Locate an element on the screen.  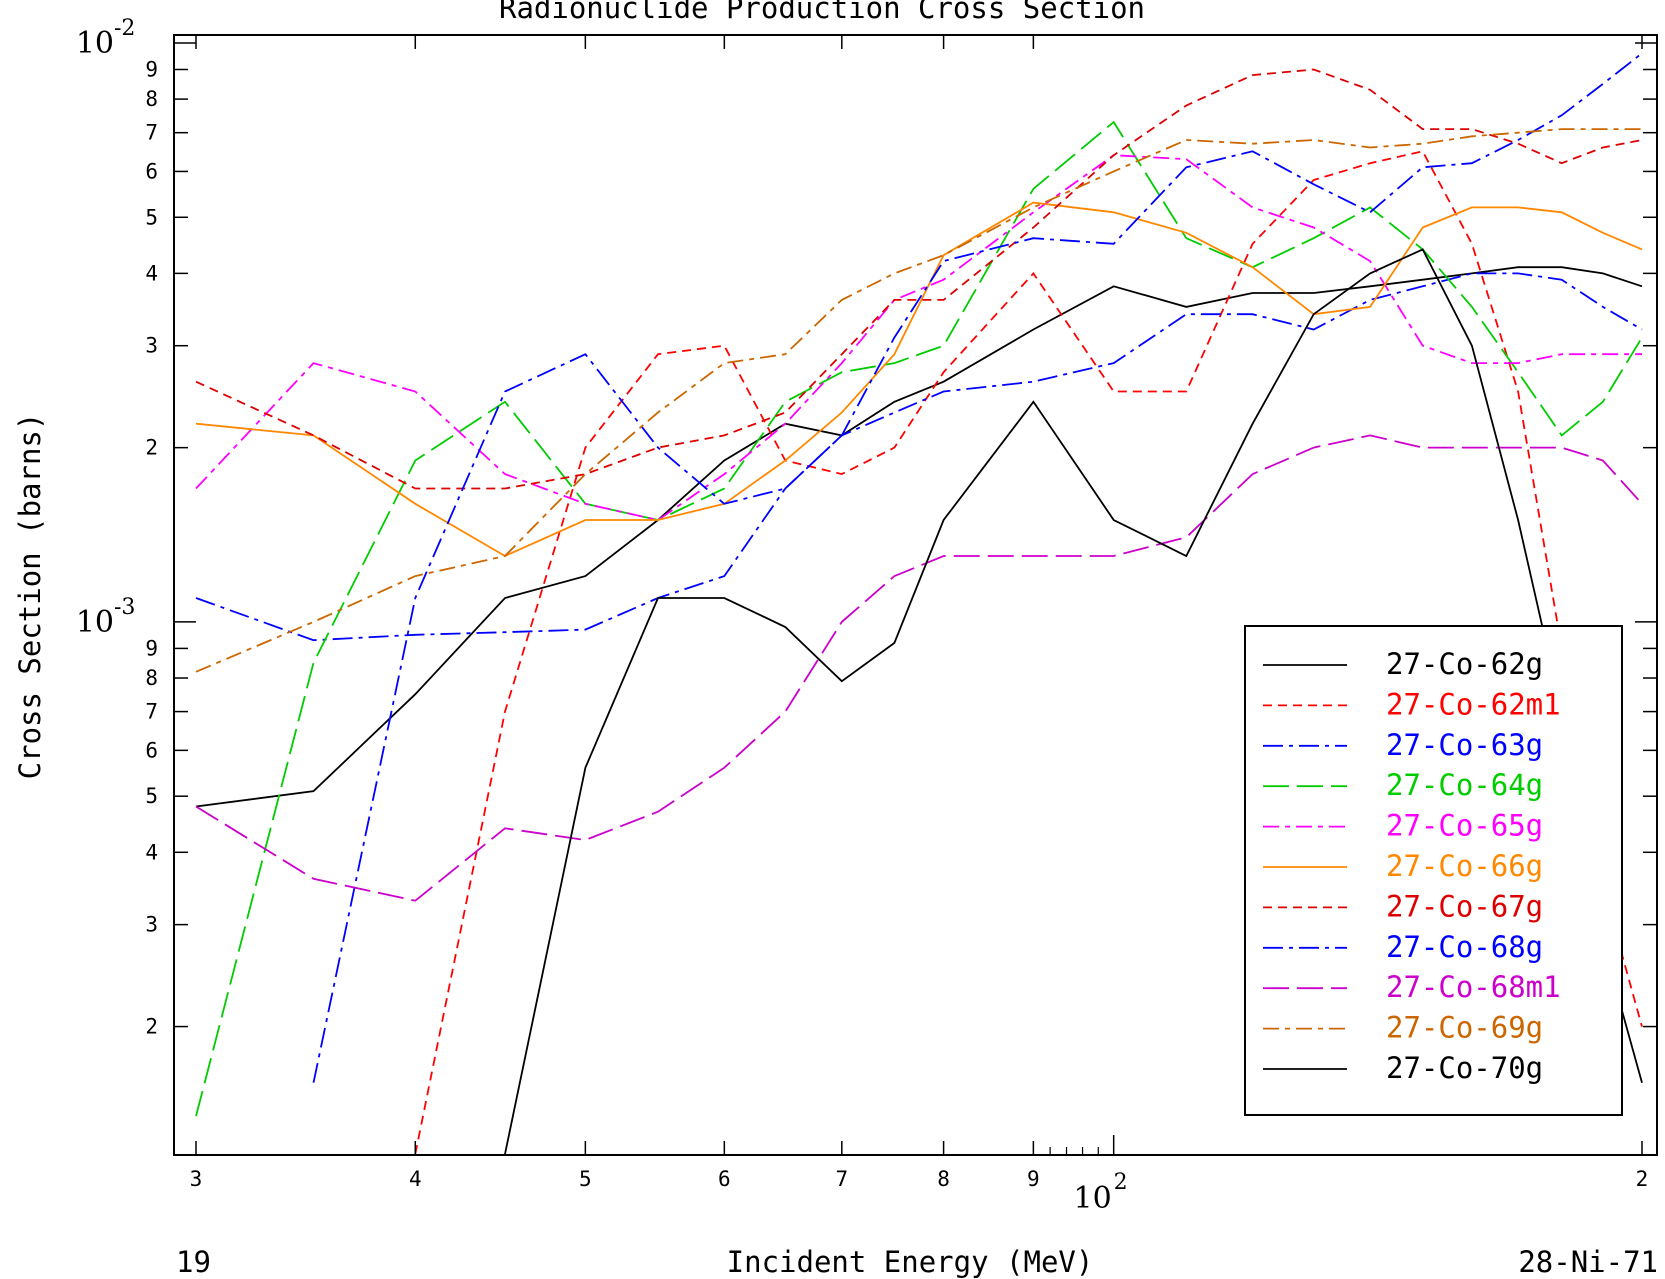
x-axis-label: Incident Energy (MeV) is located at coordinates (910, 1262).